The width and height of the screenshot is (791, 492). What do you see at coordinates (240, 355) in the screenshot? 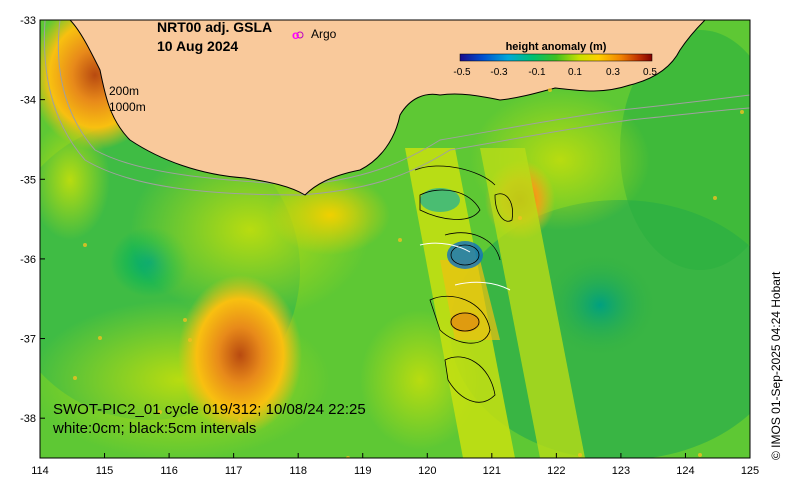
I see `warm-core-eddy` at bounding box center [240, 355].